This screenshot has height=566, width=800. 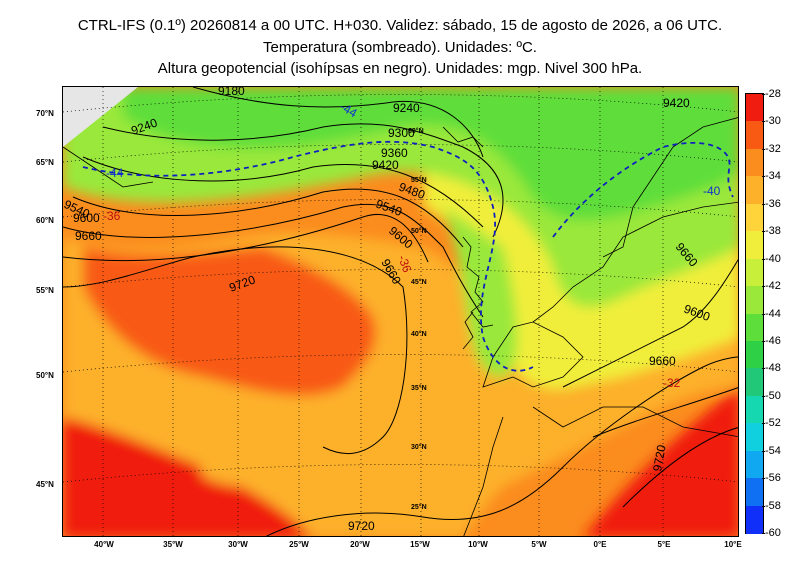 I want to click on colorbar-tick-label: -44, so click(x=773, y=313).